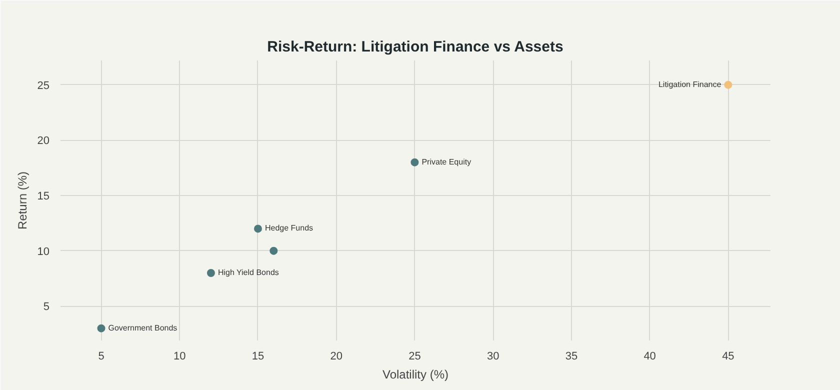 This screenshot has height=390, width=840. I want to click on x-tick-label: 35, so click(571, 356).